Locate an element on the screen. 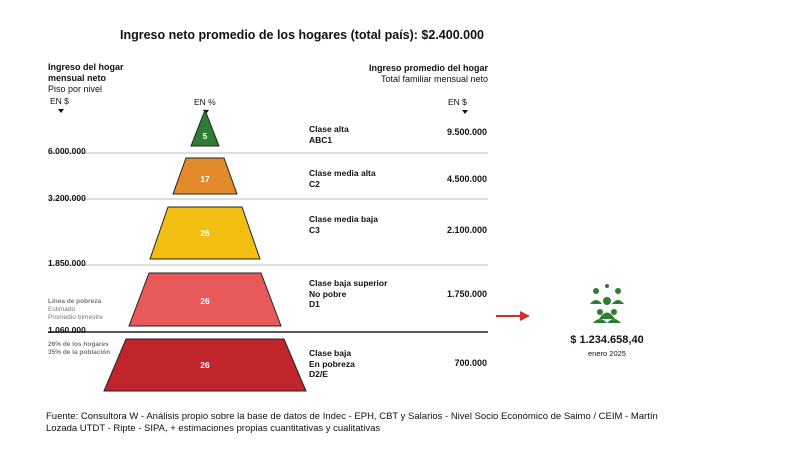  callout-date: enero 2025 is located at coordinates (607, 353).